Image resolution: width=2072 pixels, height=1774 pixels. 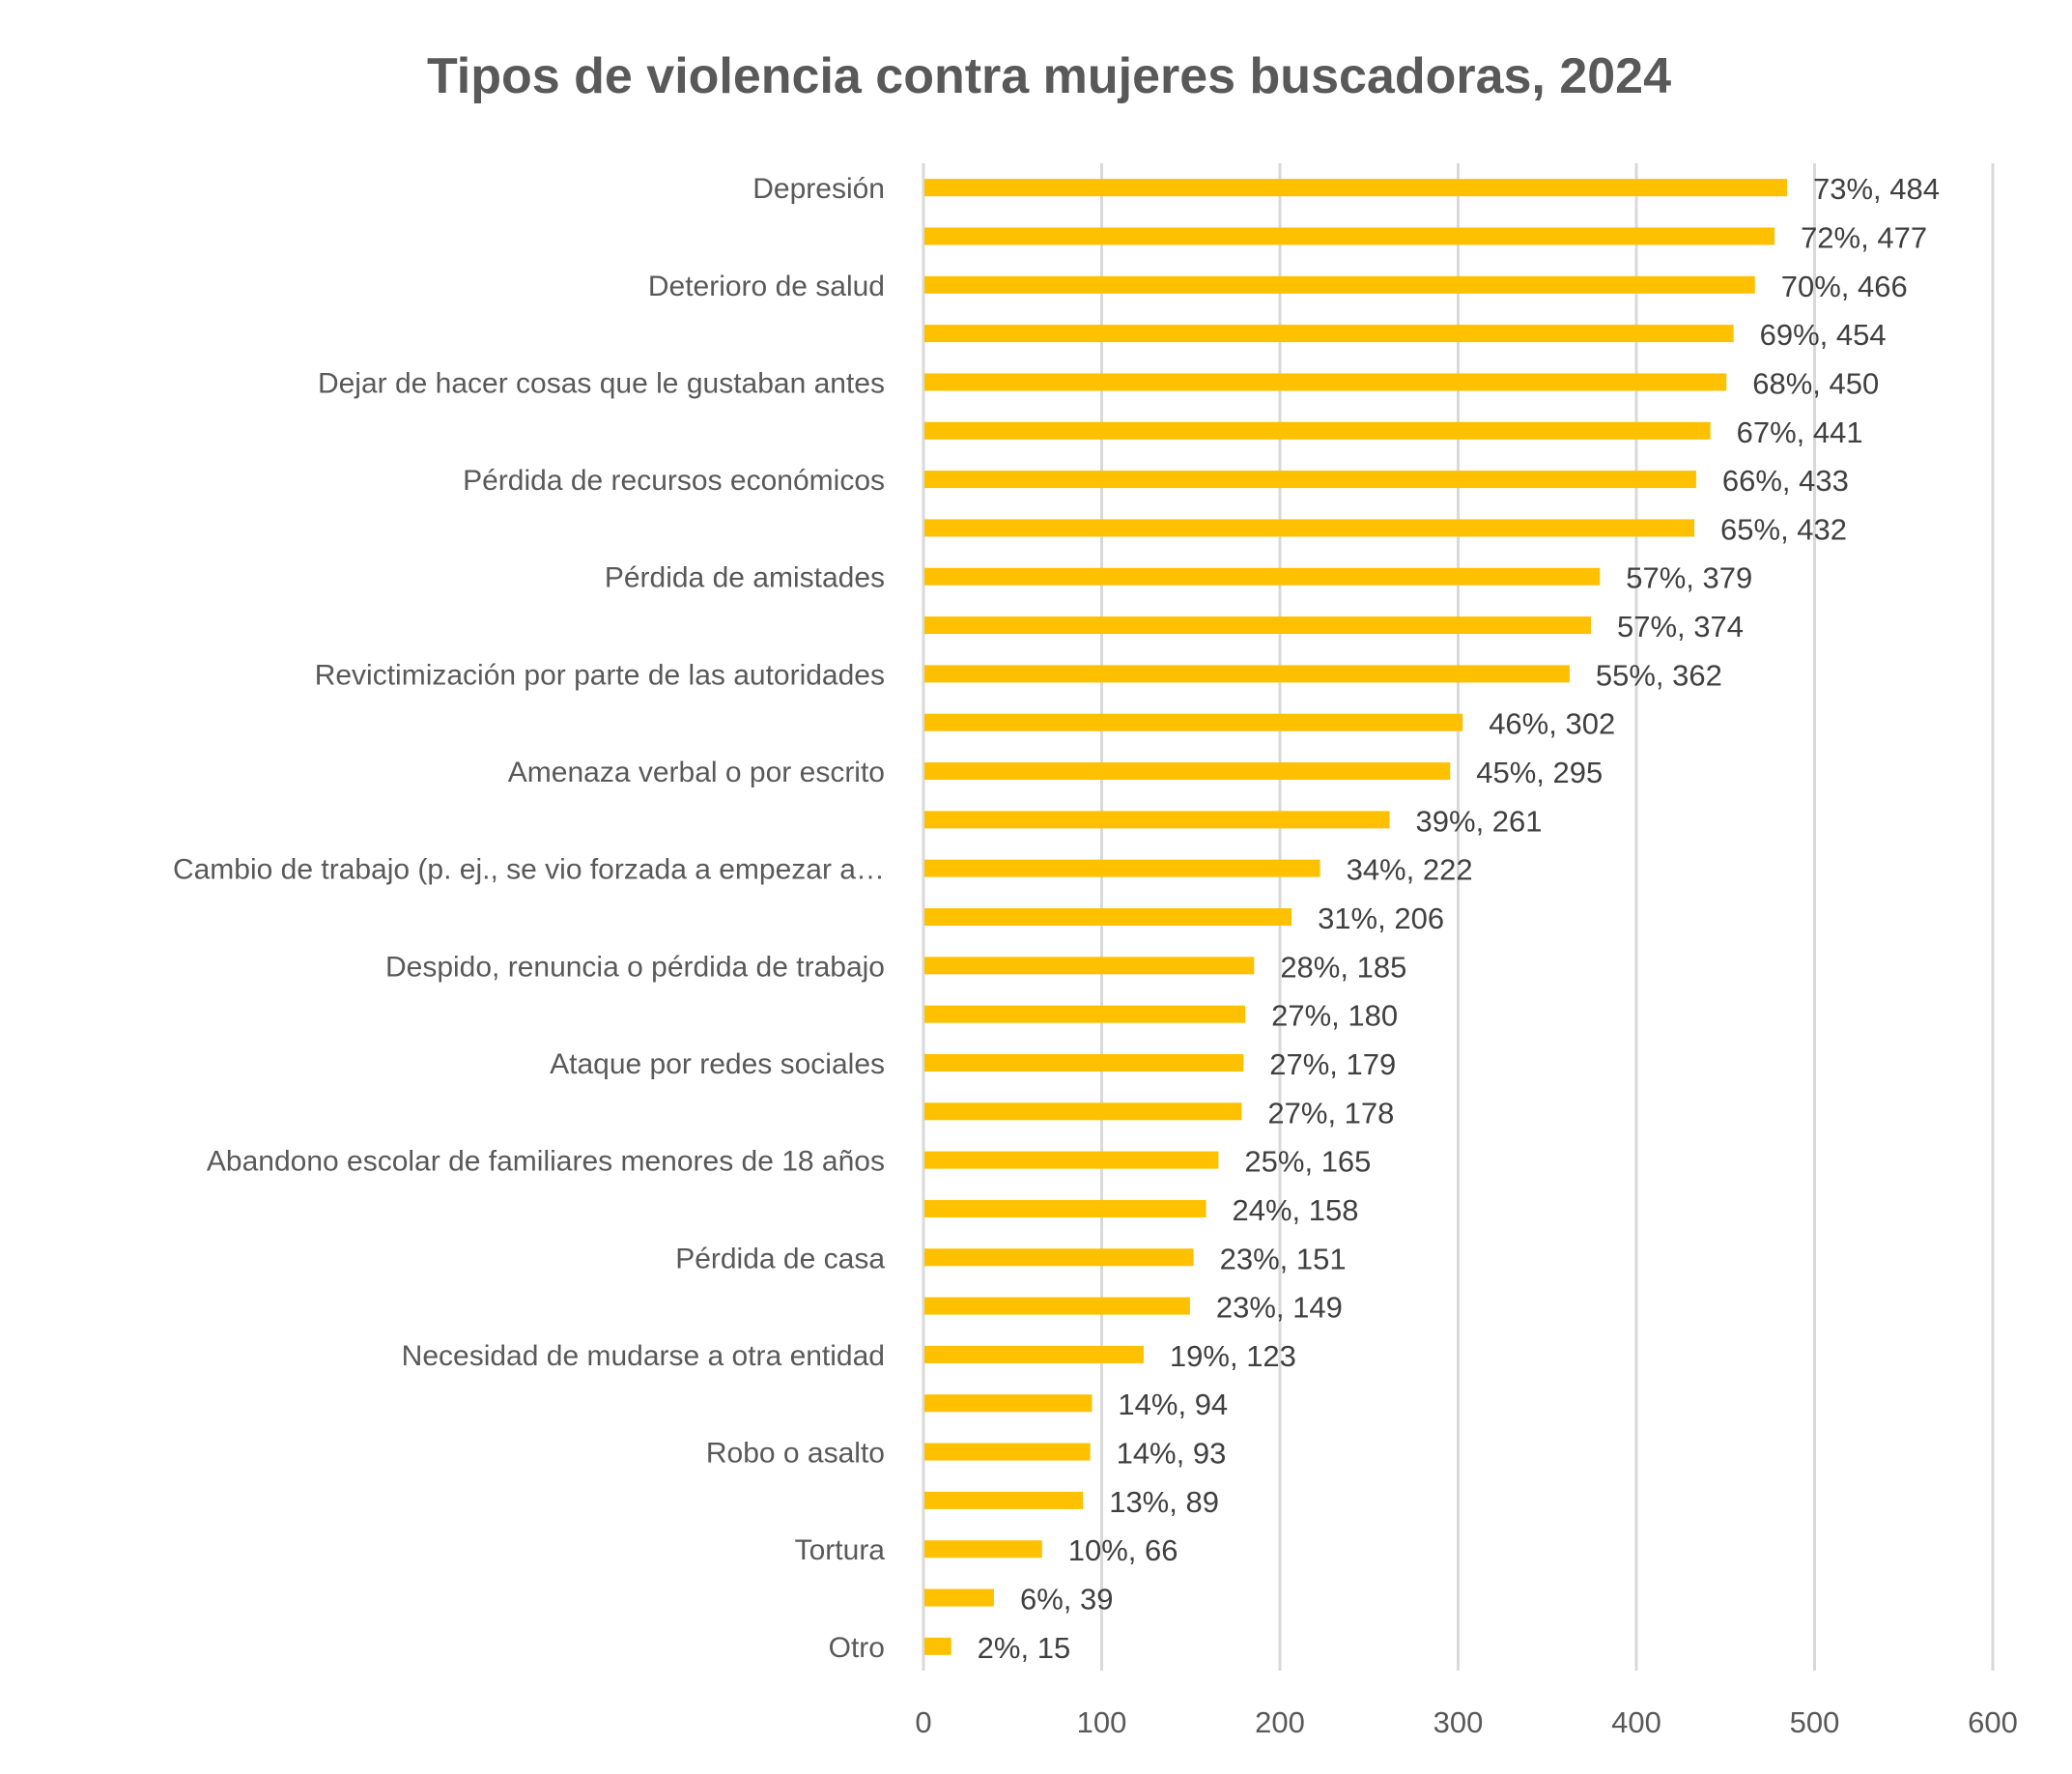 What do you see at coordinates (717, 1064) in the screenshot?
I see `category-label: Ataque por redes sociales` at bounding box center [717, 1064].